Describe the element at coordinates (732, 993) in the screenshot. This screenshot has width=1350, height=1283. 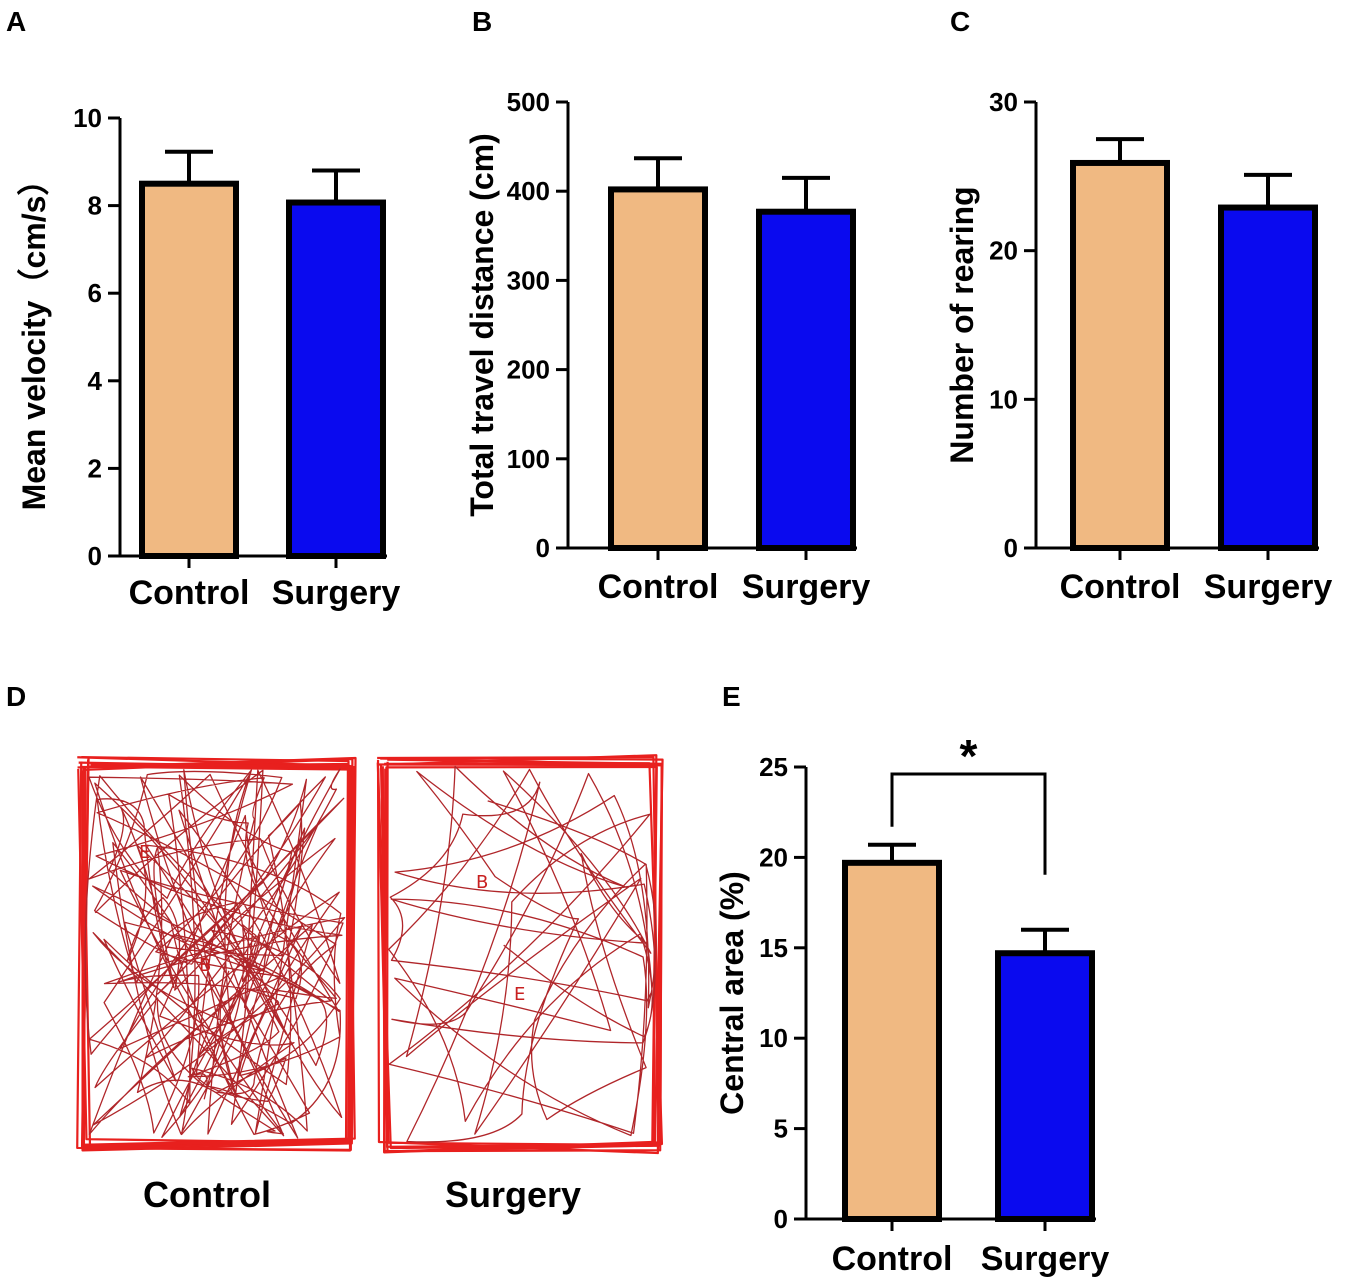
I see `y-axis-title: Central area (%)` at that location.